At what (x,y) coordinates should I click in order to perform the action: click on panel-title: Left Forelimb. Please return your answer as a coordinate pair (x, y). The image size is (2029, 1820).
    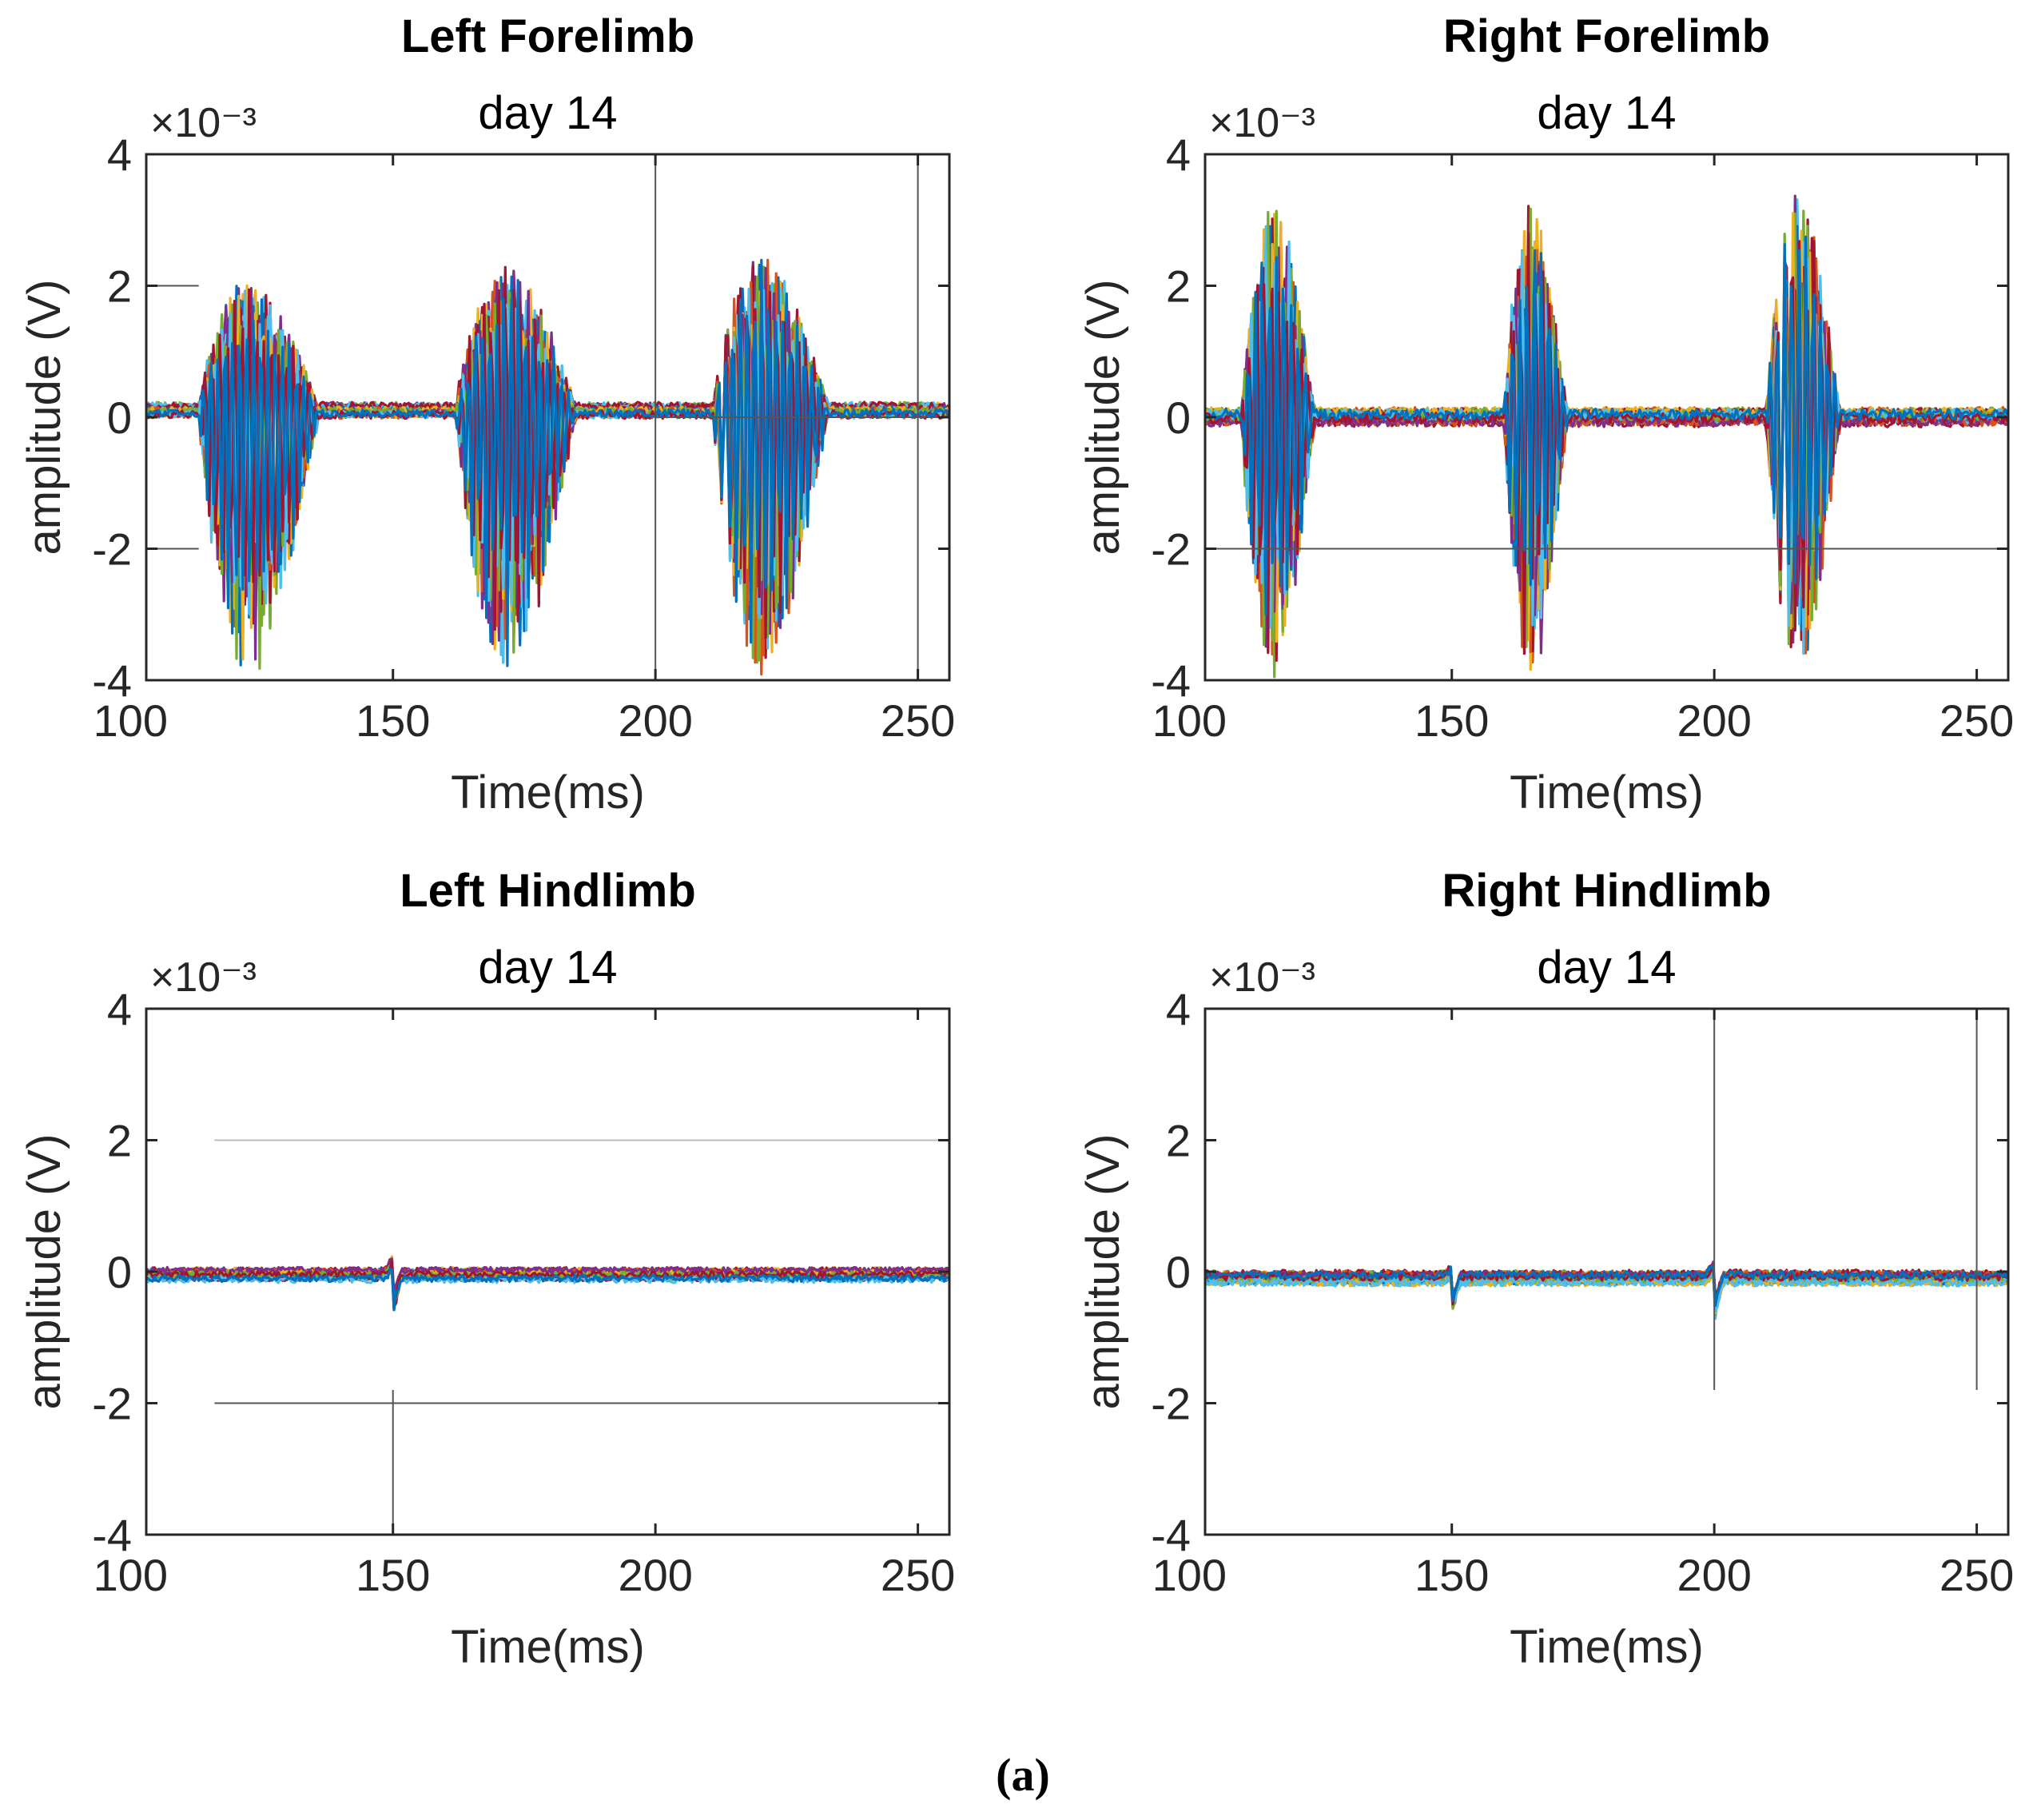
    Looking at the image, I should click on (547, 36).